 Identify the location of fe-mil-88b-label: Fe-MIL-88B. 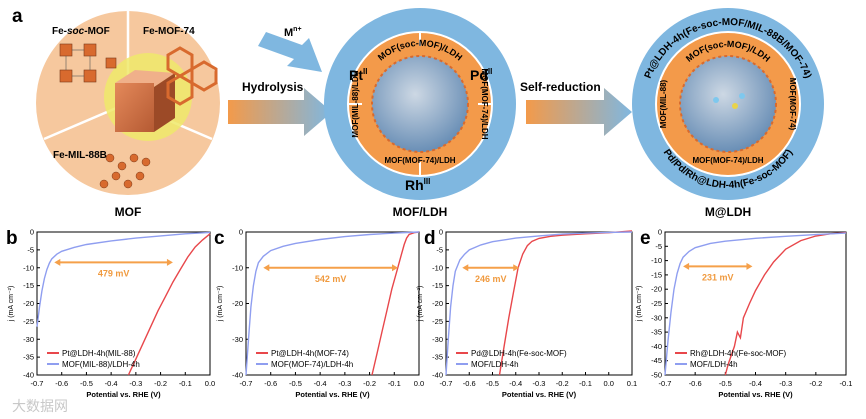
(80, 155).